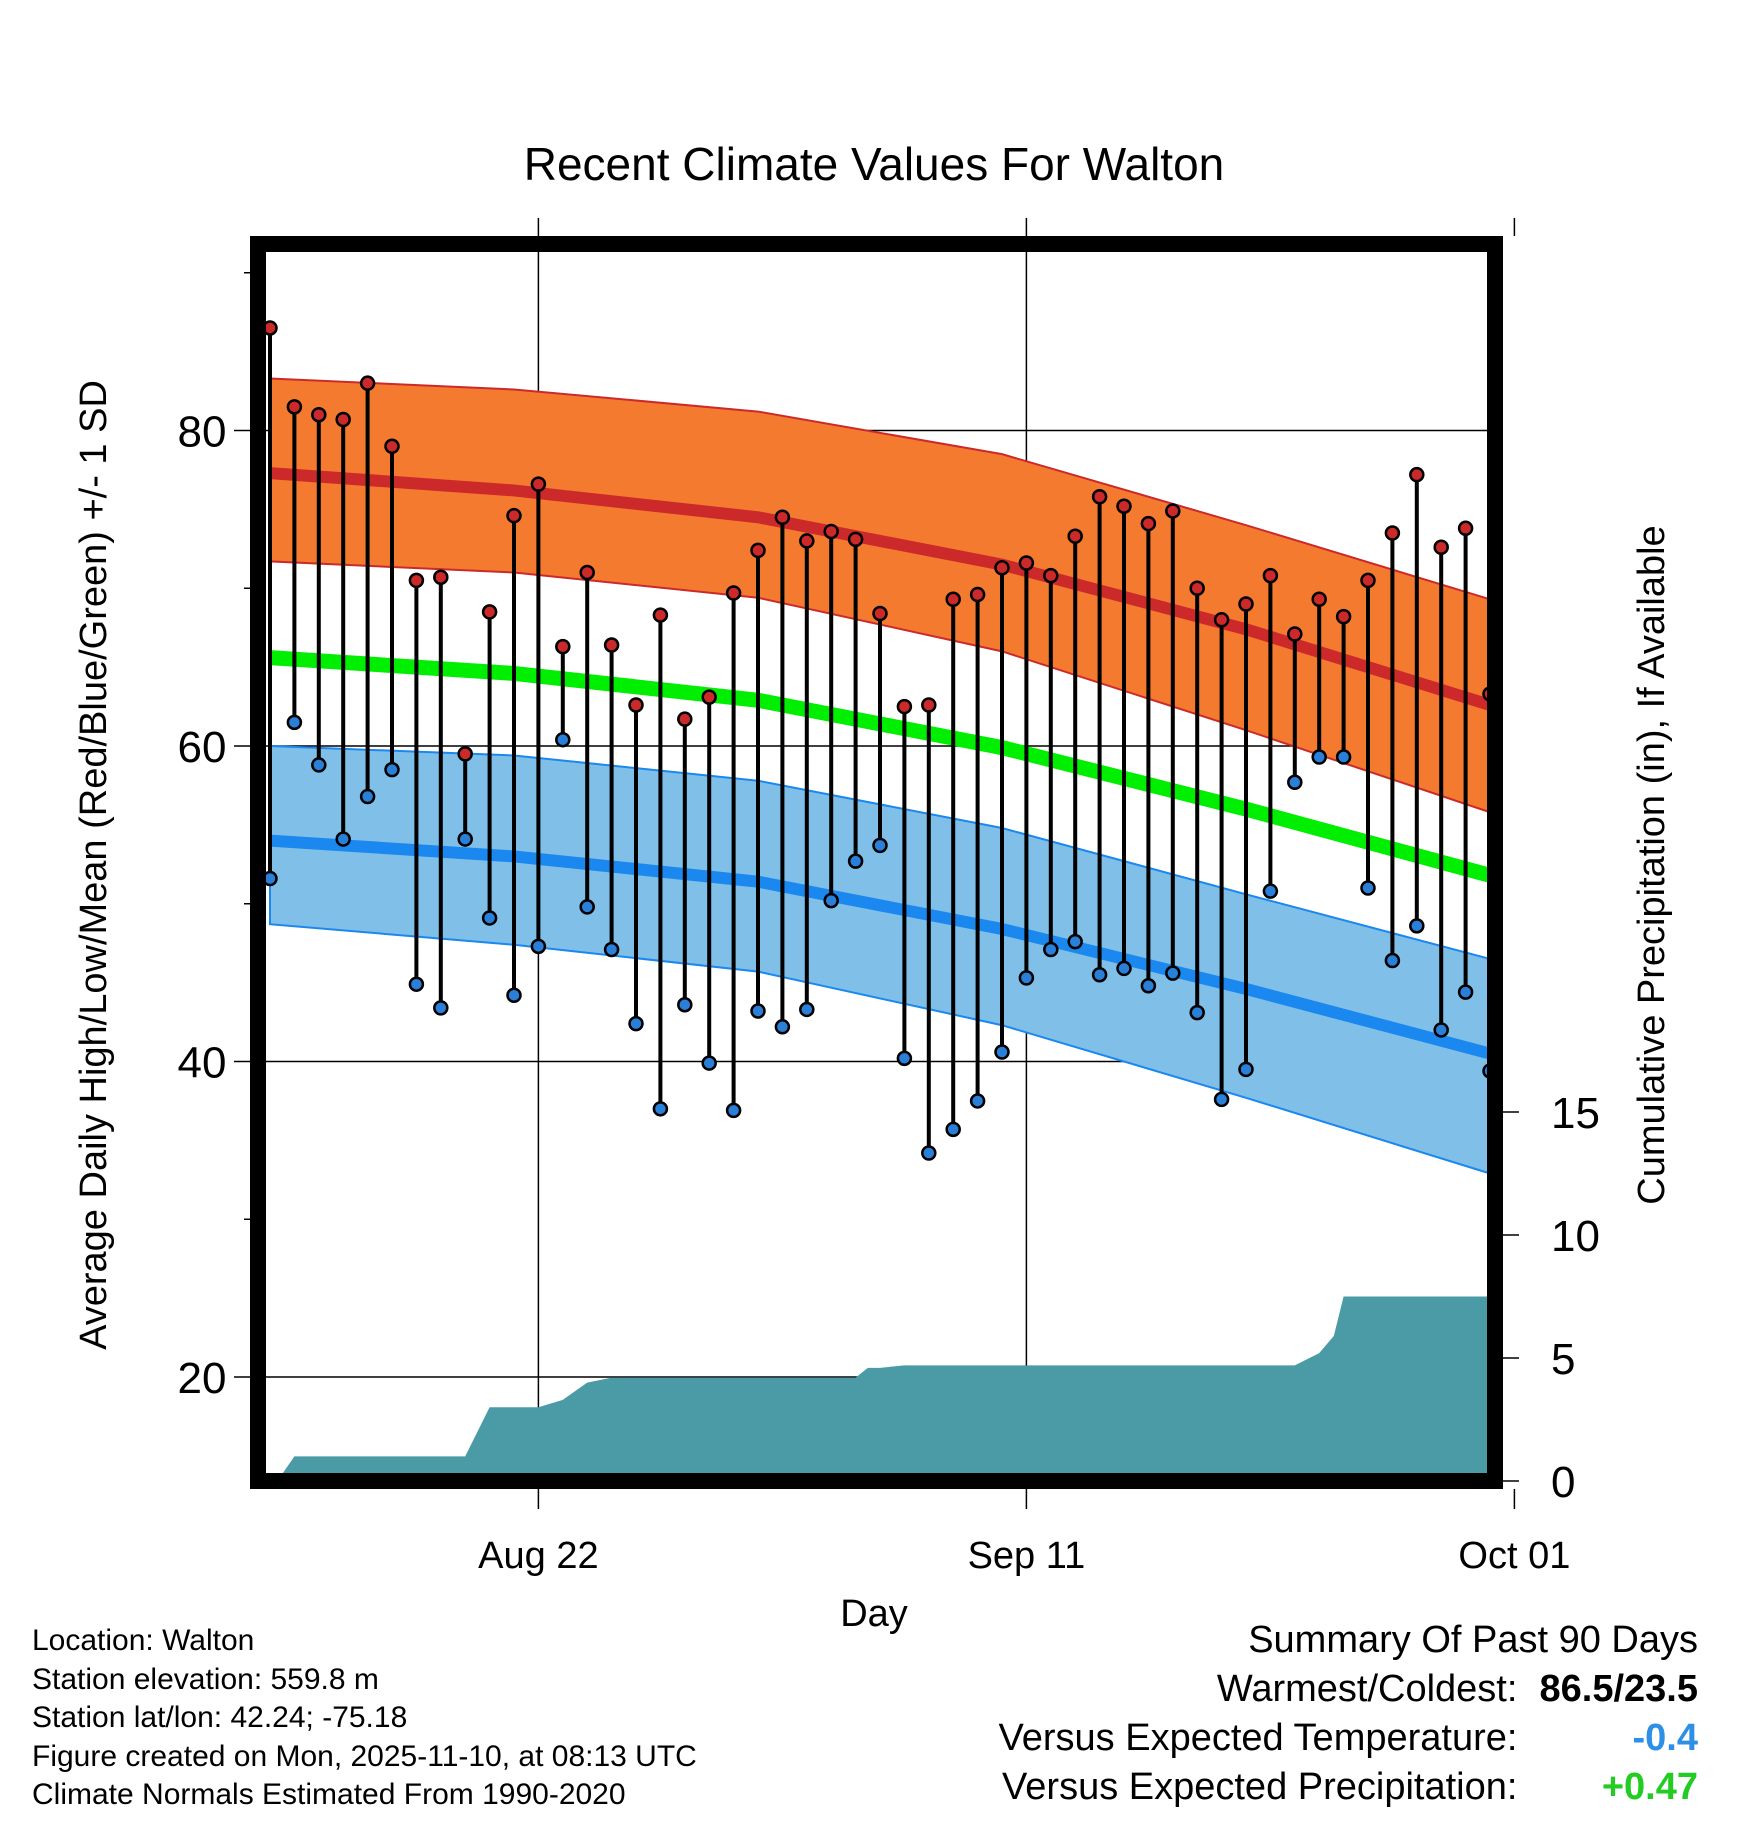 Image resolution: width=1748 pixels, height=1828 pixels. Describe the element at coordinates (1575, 1113) in the screenshot. I see `y2-tick-label: 15` at that location.